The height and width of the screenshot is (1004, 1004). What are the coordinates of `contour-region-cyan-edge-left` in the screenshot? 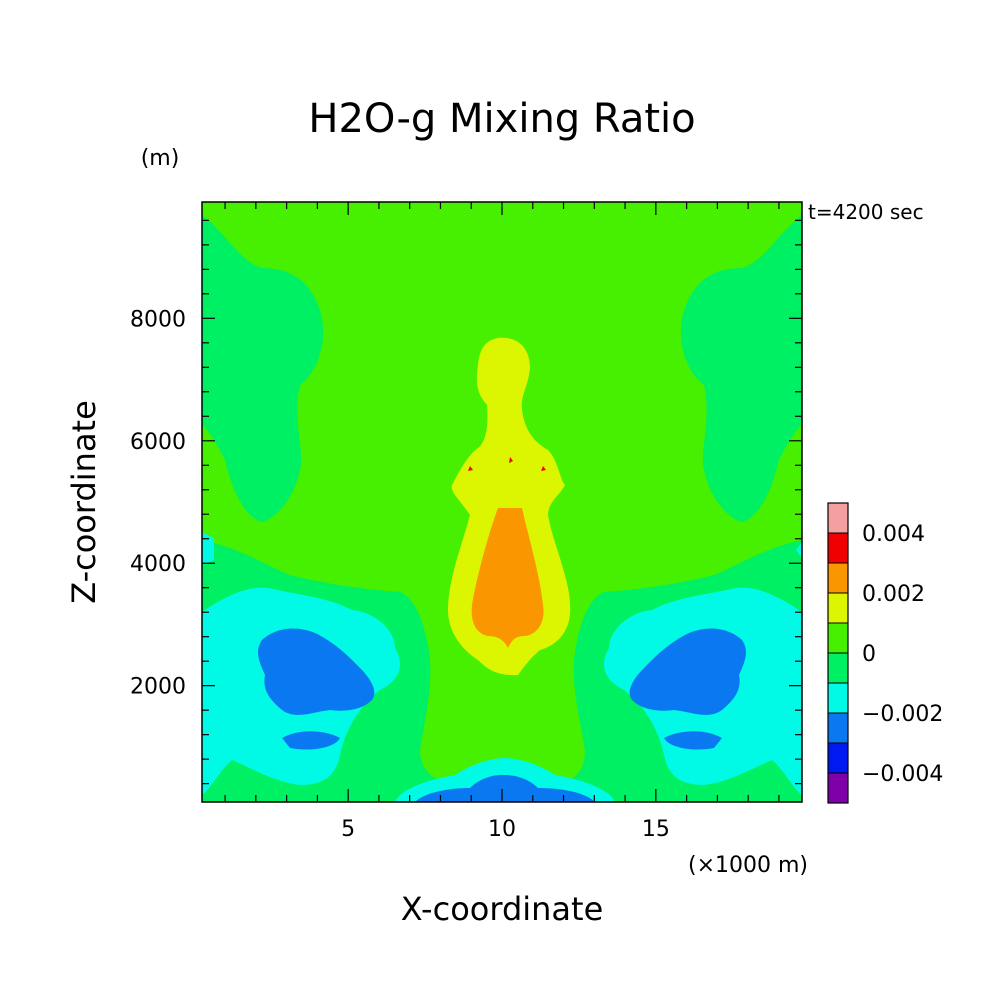 It's located at (208, 548).